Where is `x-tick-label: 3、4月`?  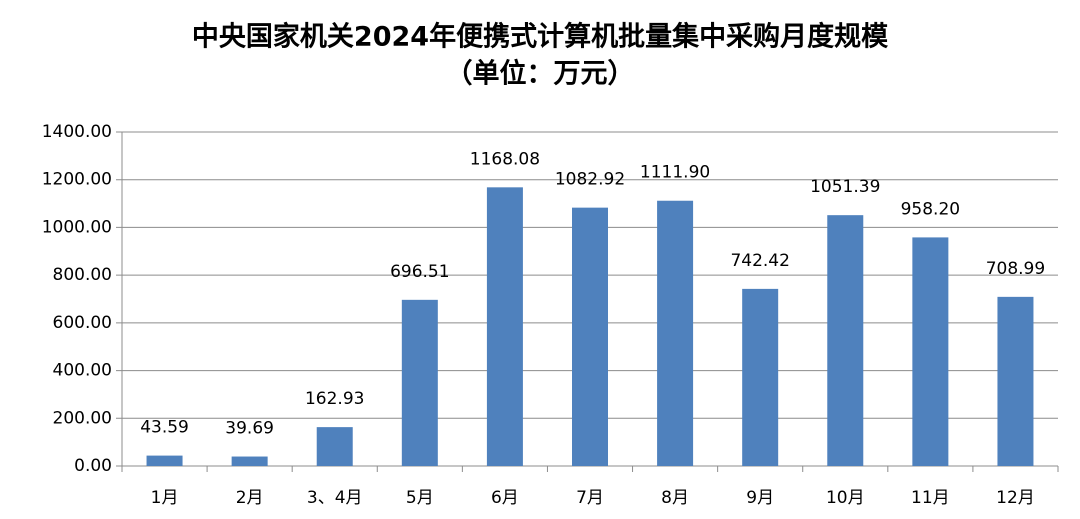
x-tick-label: 3、4月 is located at coordinates (335, 498).